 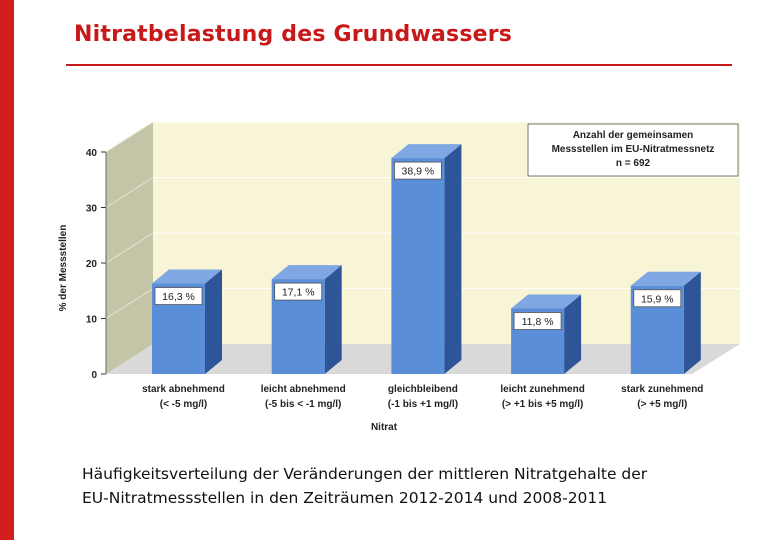 What do you see at coordinates (63, 268) in the screenshot?
I see `y-axis-label: % der Messstellen` at bounding box center [63, 268].